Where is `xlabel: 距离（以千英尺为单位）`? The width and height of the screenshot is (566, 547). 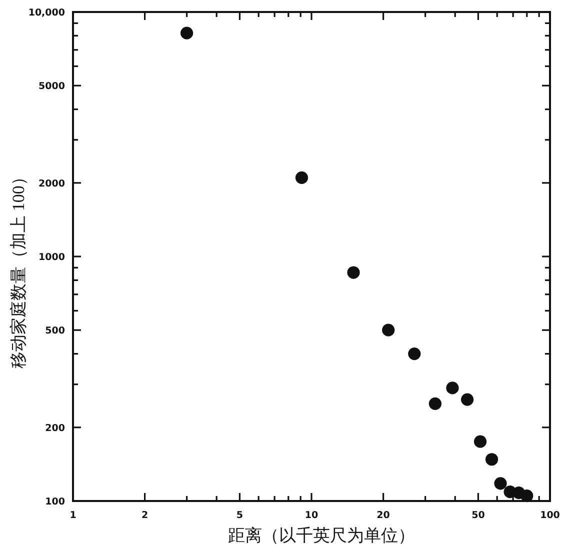
xlabel: 距离（以千英尺为单位） is located at coordinates (321, 535).